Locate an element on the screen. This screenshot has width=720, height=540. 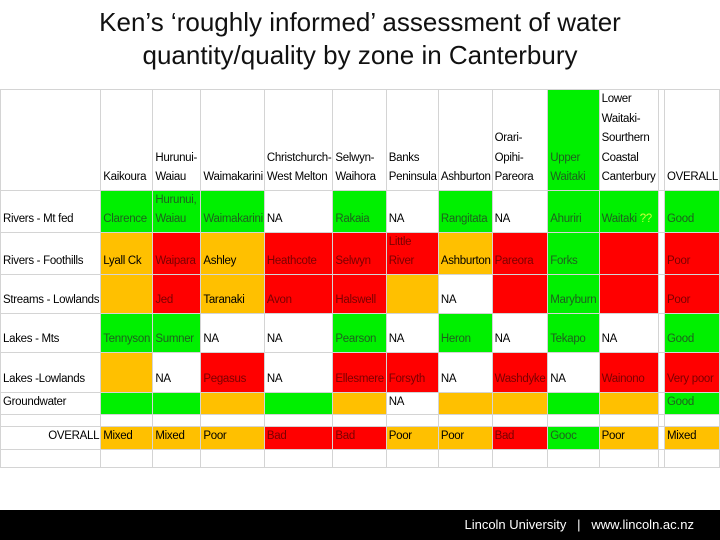
zone-cell: Hurunui, Waiau is located at coordinates (177, 211).